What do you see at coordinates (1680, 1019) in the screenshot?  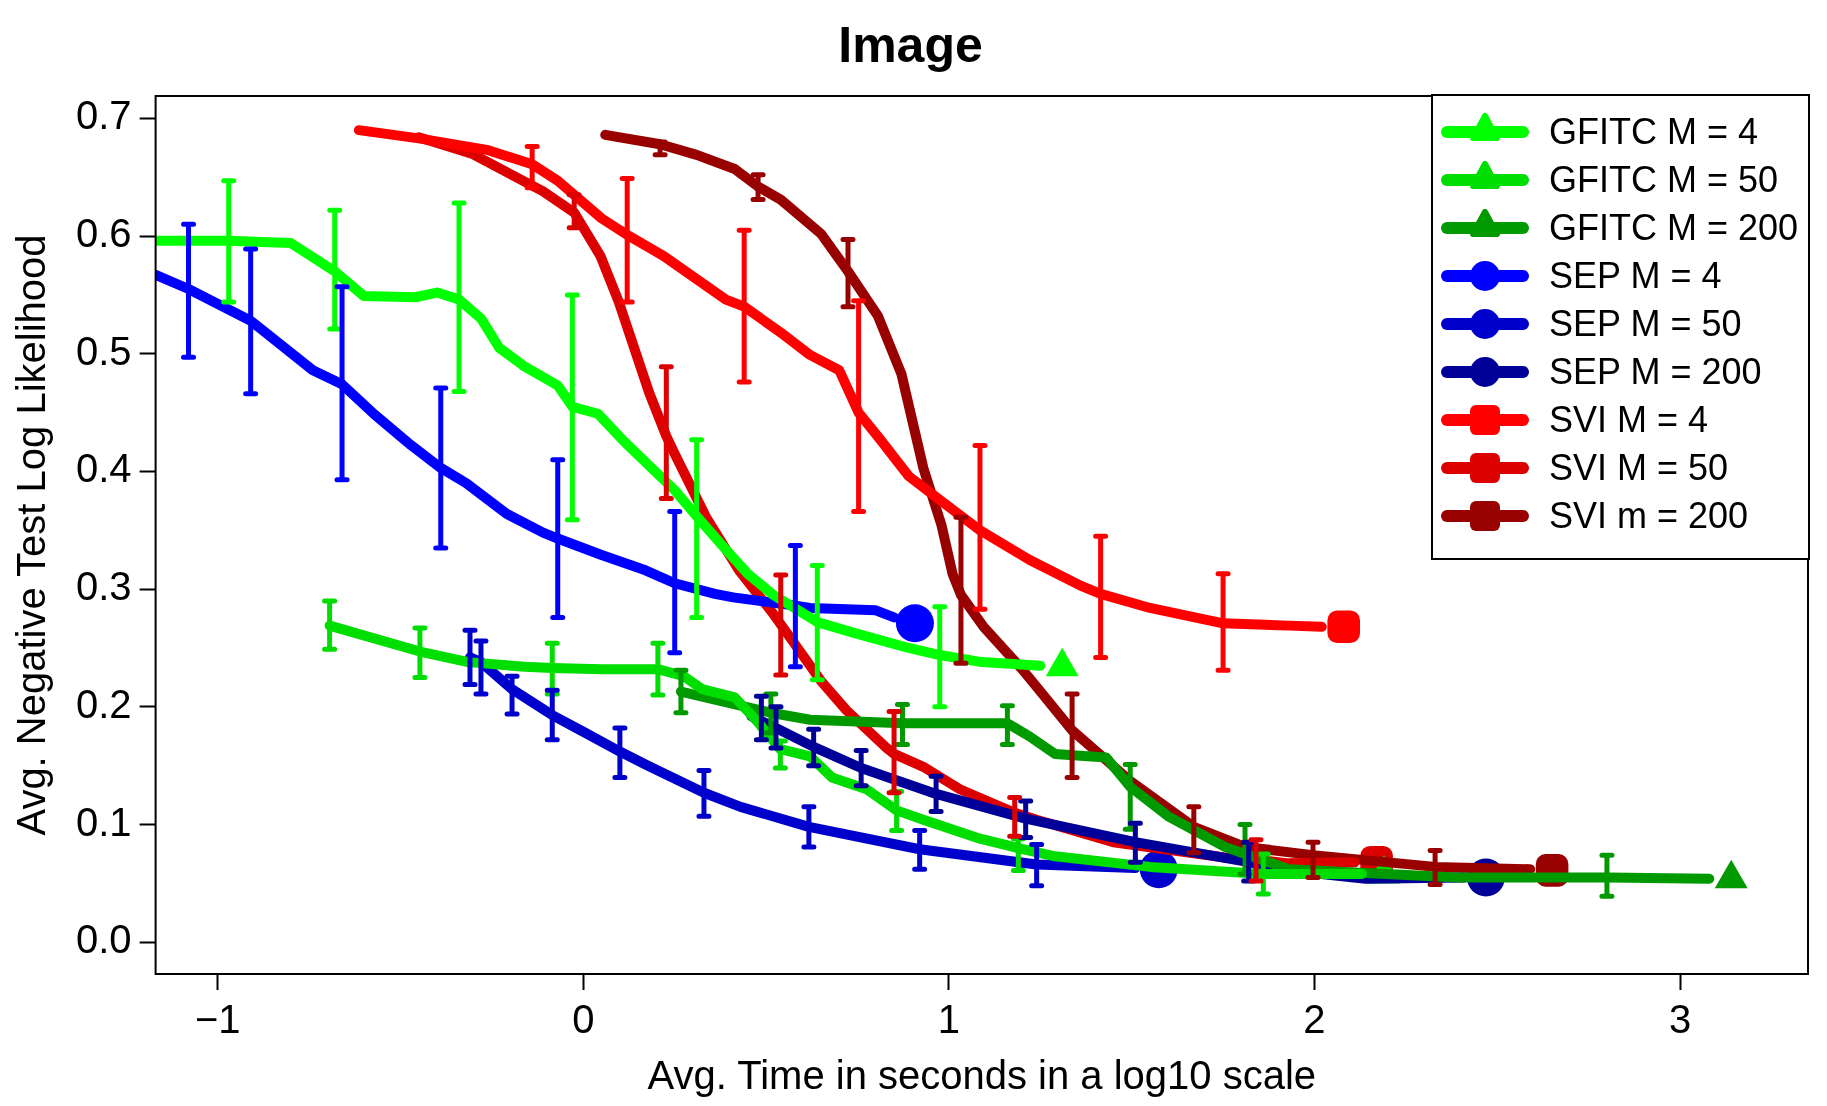 I see `x-tick-label: 3` at bounding box center [1680, 1019].